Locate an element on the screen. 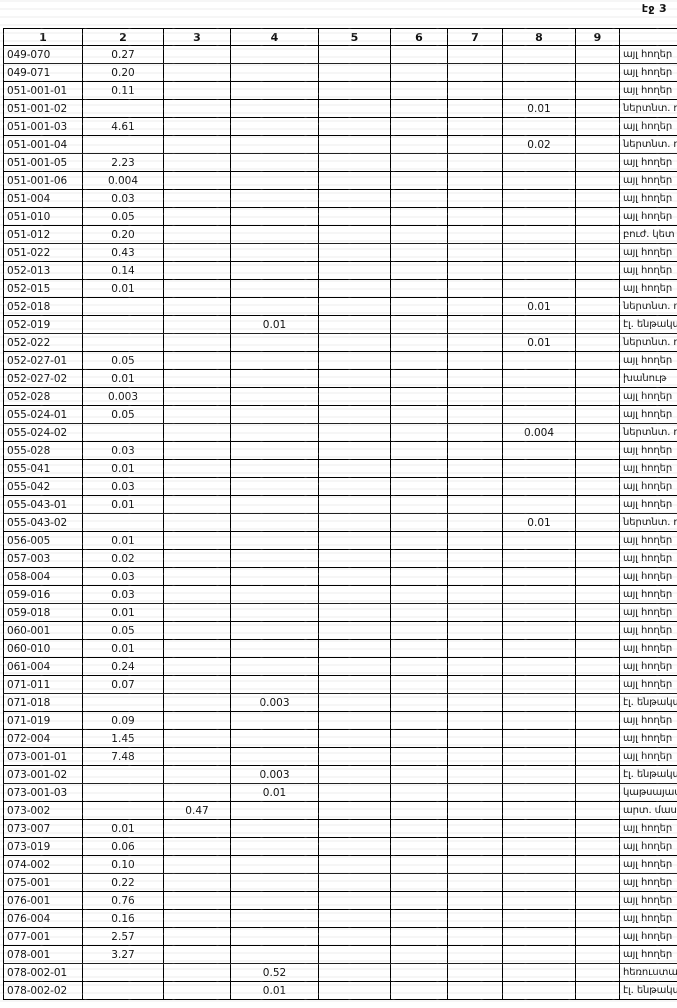 This screenshot has height=1008, width=677. column-header-7: 7 is located at coordinates (475, 37).